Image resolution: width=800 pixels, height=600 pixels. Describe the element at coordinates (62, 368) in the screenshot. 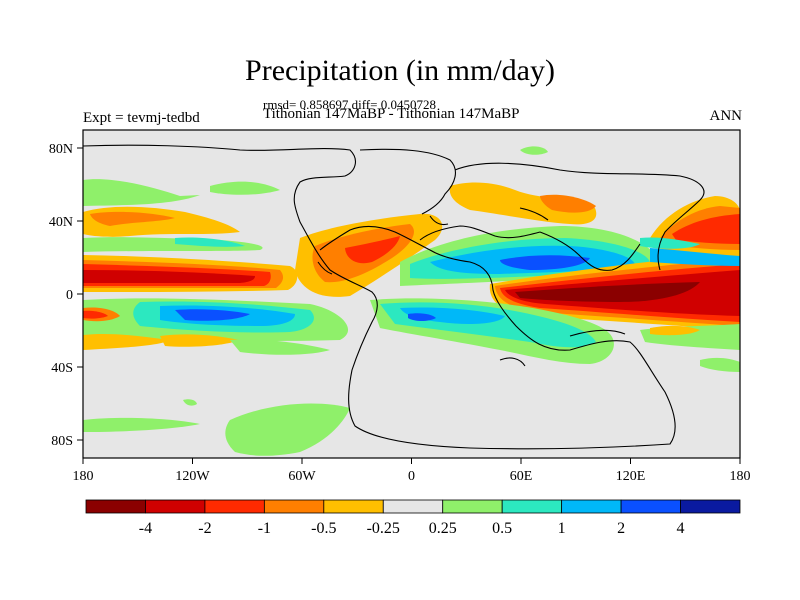

I see `lat-tick-label: 40S` at that location.